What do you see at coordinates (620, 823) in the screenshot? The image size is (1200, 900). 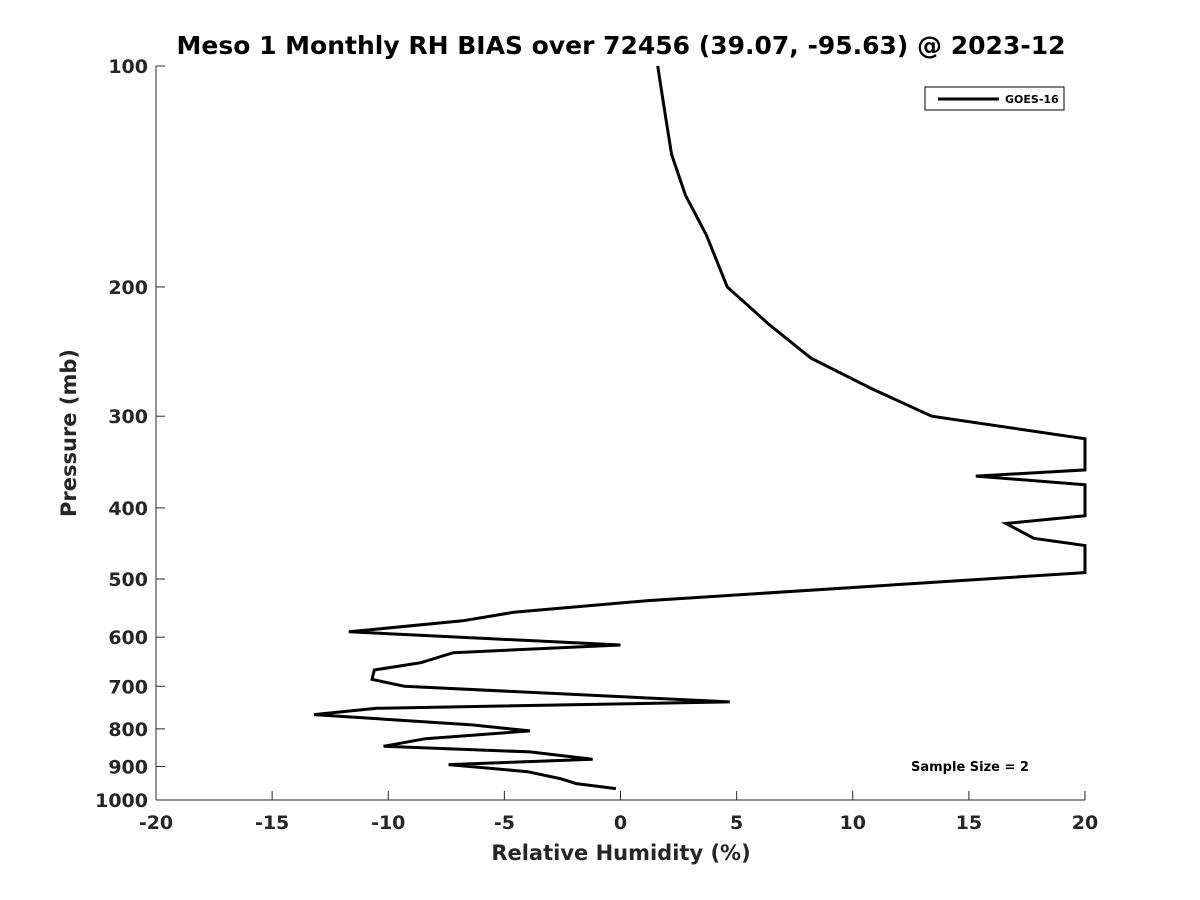 I see `x-tick-label: 0` at bounding box center [620, 823].